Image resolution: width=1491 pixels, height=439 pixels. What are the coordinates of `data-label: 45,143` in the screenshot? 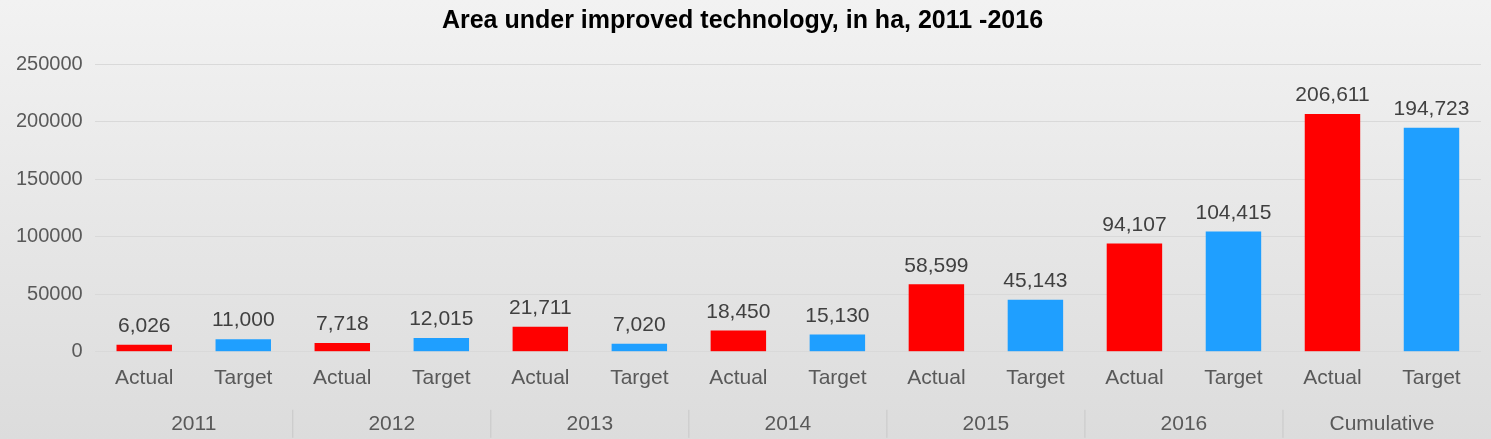 It's located at (1035, 280).